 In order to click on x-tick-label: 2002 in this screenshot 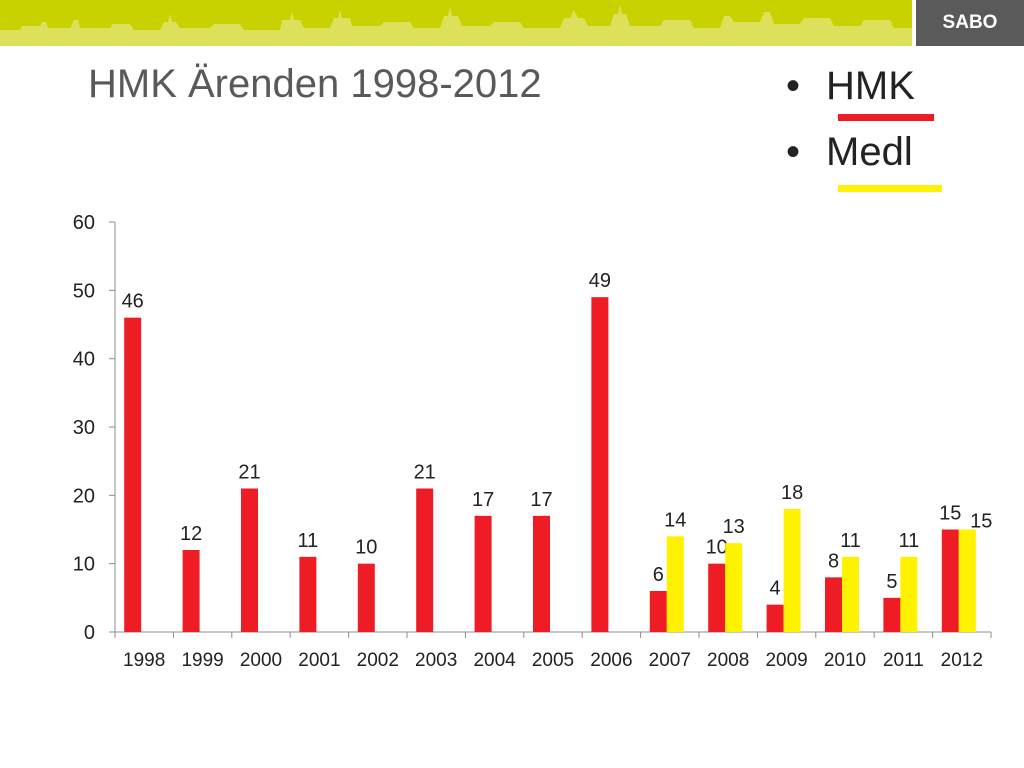, I will do `click(378, 660)`.